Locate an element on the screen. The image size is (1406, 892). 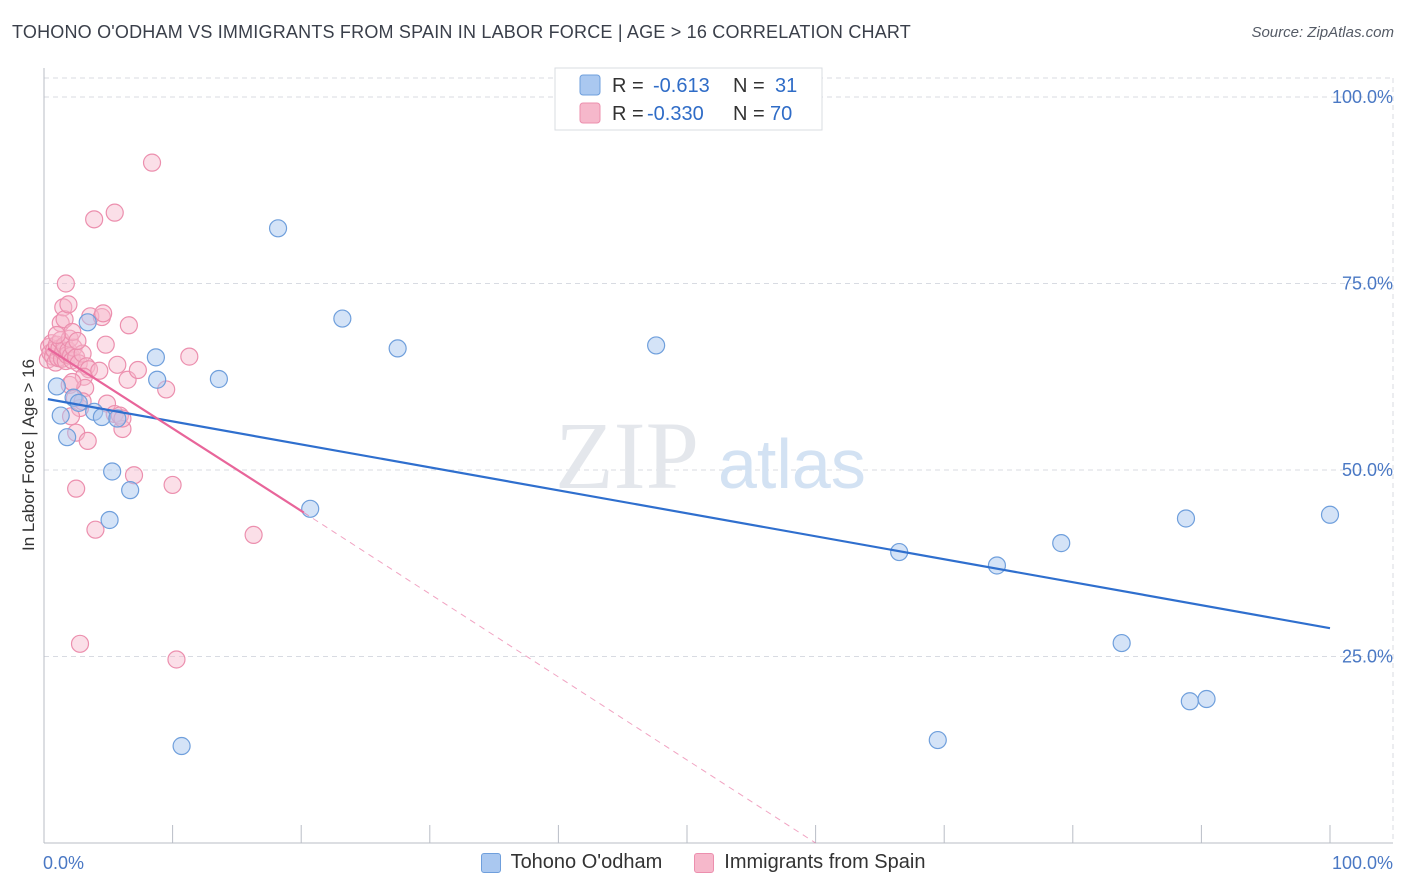
legend-swatch-immigrants-from-spain is located at coordinates (704, 862).